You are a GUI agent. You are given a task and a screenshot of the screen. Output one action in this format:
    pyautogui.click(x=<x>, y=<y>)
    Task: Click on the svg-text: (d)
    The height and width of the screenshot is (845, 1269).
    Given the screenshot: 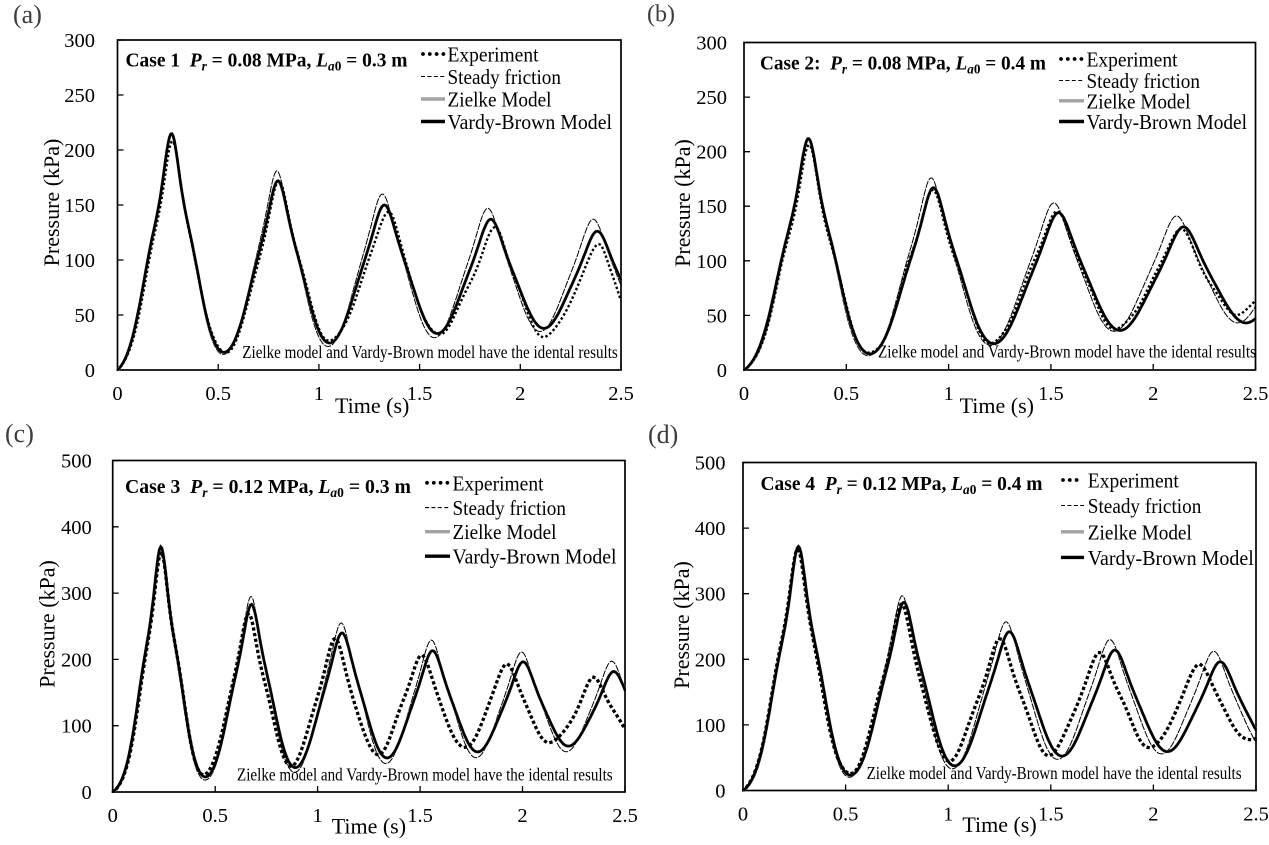 What is the action you would take?
    pyautogui.click(x=663, y=434)
    